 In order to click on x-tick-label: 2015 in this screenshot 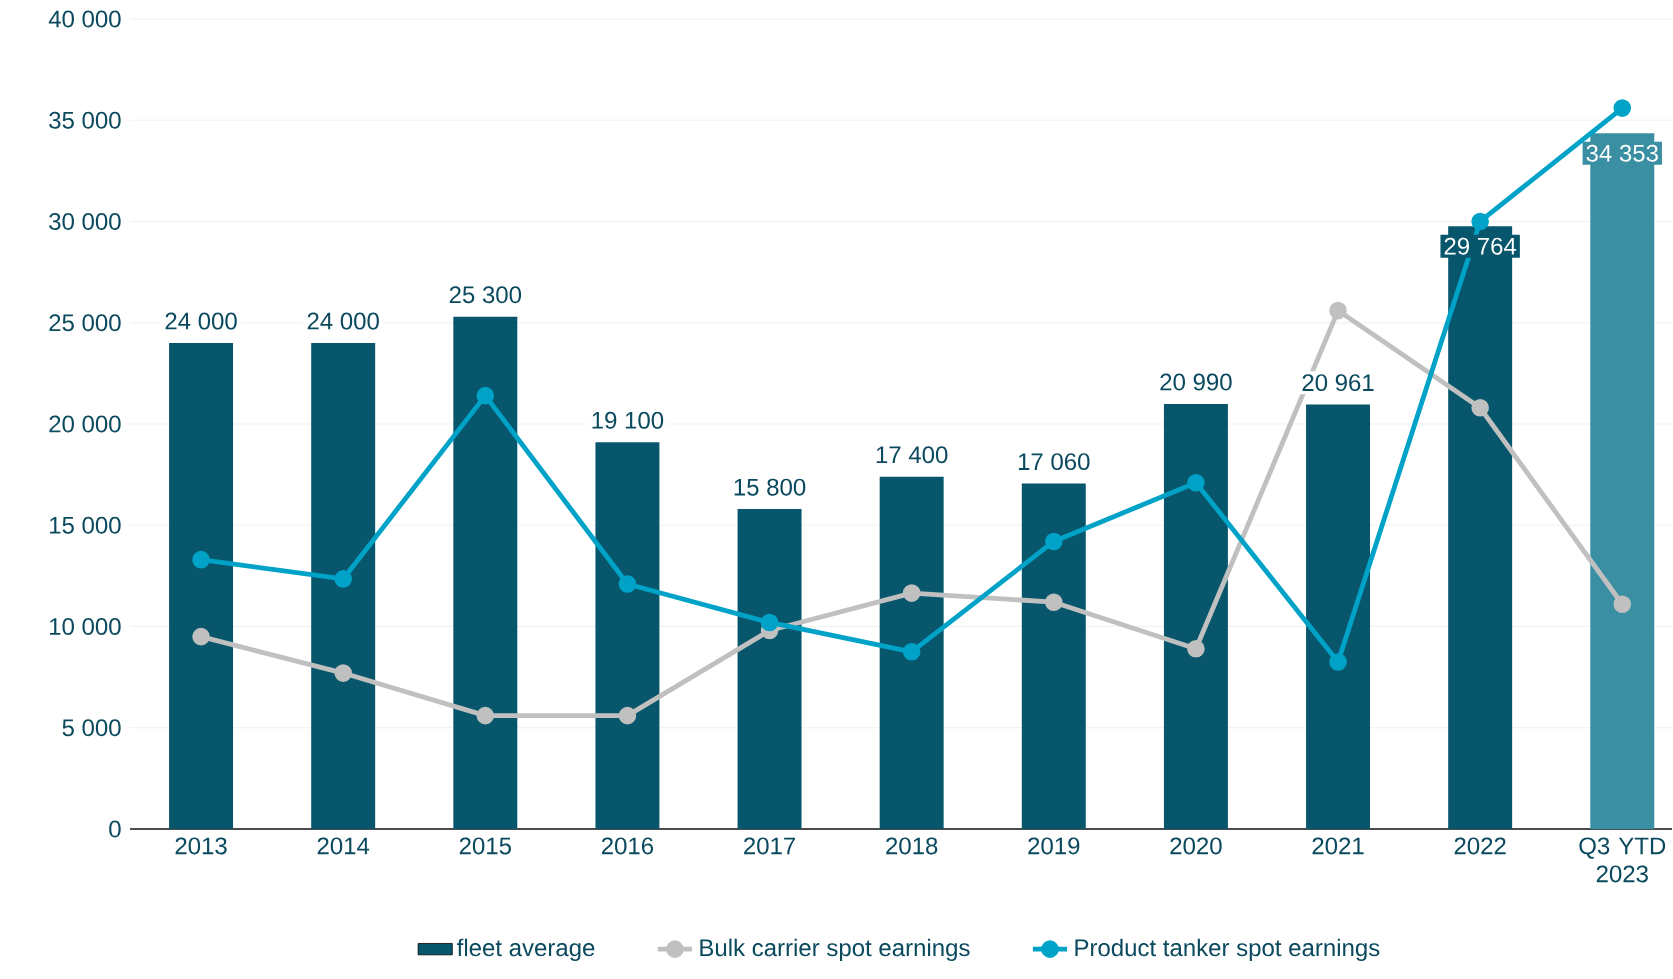, I will do `click(485, 846)`.